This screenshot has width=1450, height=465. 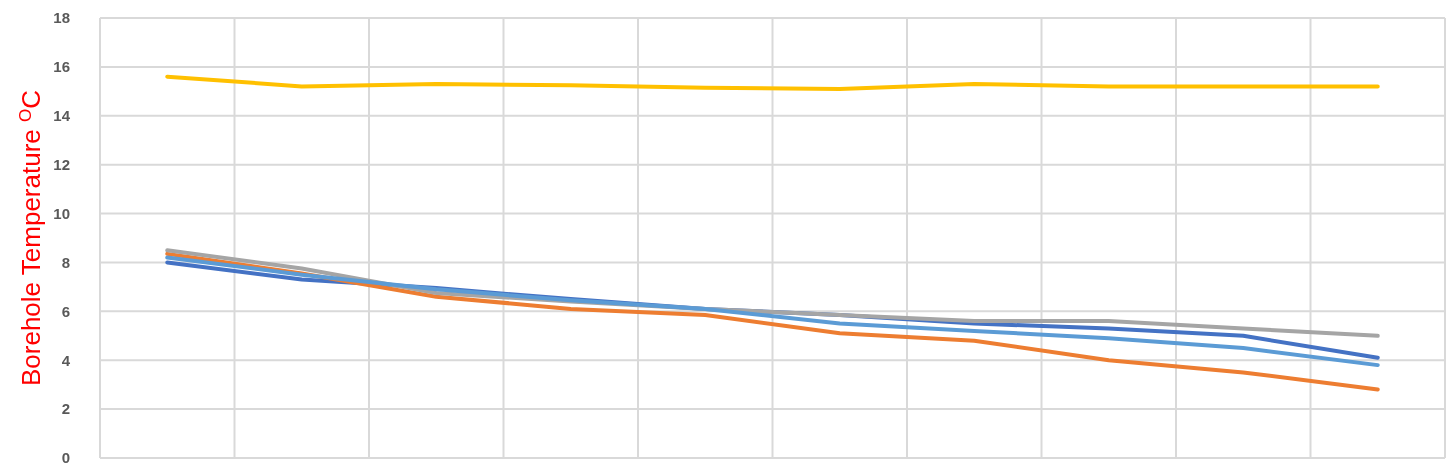 What do you see at coordinates (65, 457) in the screenshot?
I see `y-tick-label: 0` at bounding box center [65, 457].